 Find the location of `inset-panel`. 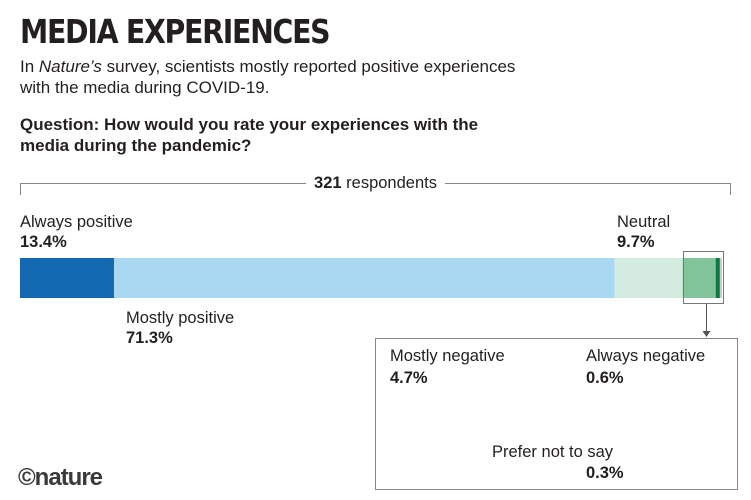

inset-panel is located at coordinates (556, 414).